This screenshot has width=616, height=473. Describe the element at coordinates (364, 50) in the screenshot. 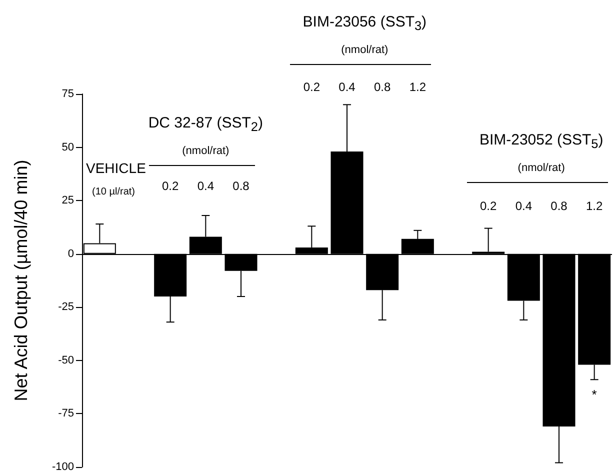

I see `text: (nmol/rat)` at that location.